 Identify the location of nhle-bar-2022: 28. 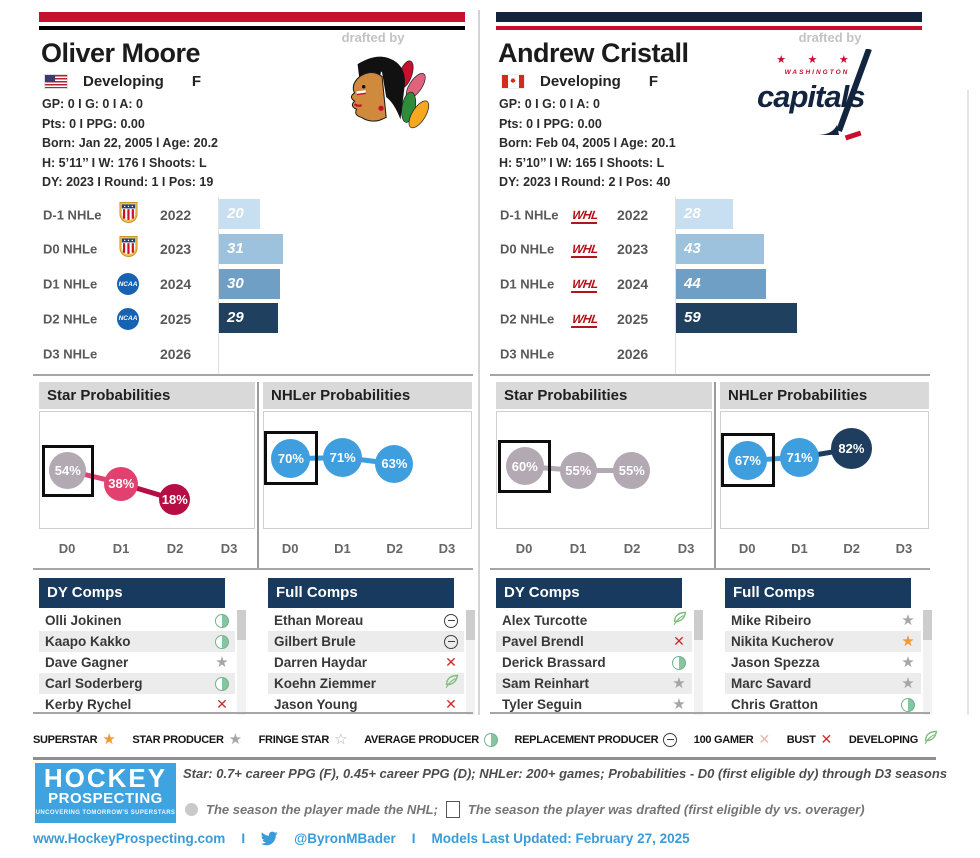
(704, 214).